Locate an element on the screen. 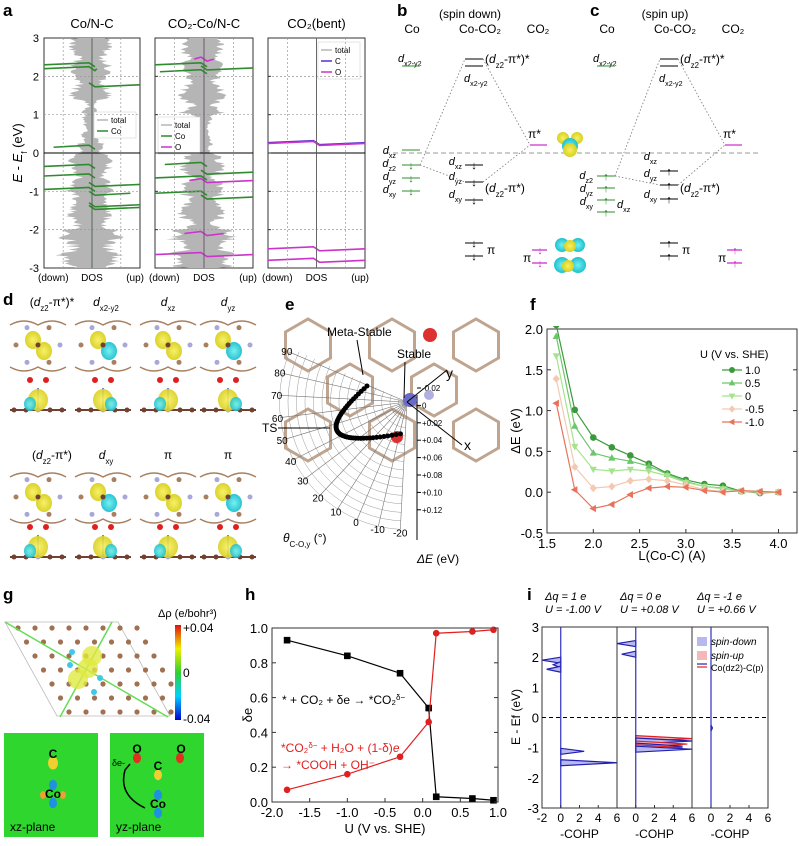 This screenshot has height=846, width=799. x-tick-label: 0 is located at coordinates (560, 818).